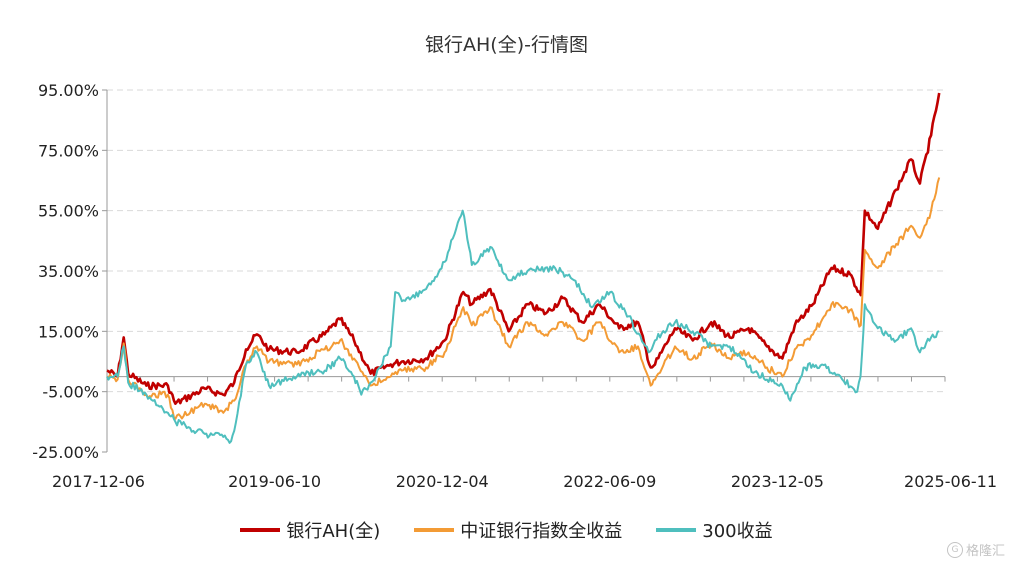  I want to click on legend-item: 中证银行指数全收益, so click(518, 530).